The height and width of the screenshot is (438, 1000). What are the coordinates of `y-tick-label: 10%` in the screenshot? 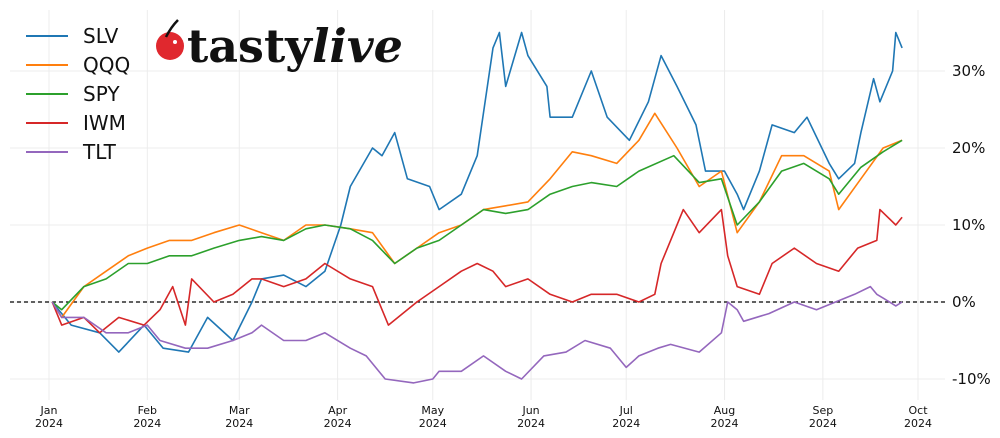 It's located at (968, 225).